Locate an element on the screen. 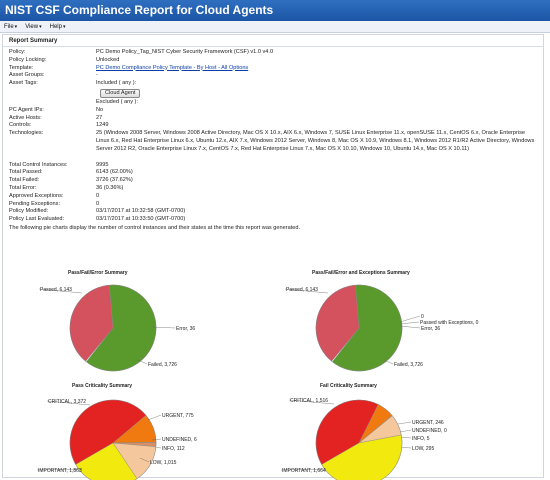  pie-label-exceptions: 0 is located at coordinates (422, 317).